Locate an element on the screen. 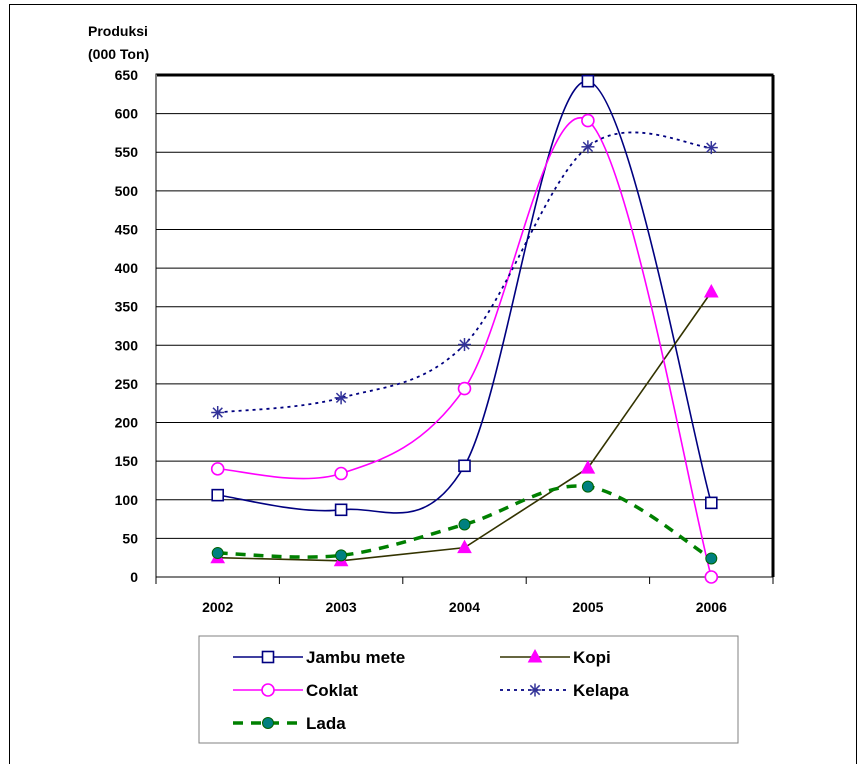 The width and height of the screenshot is (866, 764). legend-entry: Kelapa is located at coordinates (564, 690).